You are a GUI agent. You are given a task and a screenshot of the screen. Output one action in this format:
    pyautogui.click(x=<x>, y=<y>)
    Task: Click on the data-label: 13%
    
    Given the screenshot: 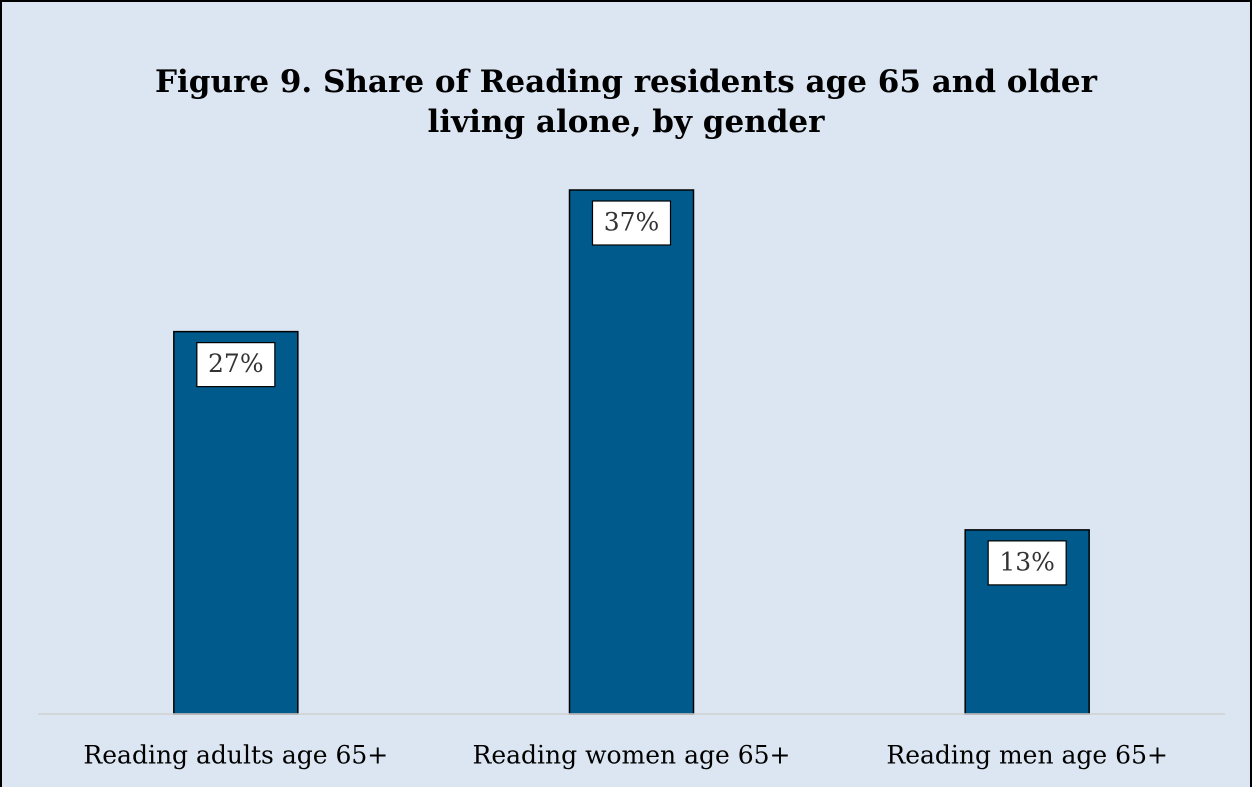 What is the action you would take?
    pyautogui.click(x=1027, y=561)
    